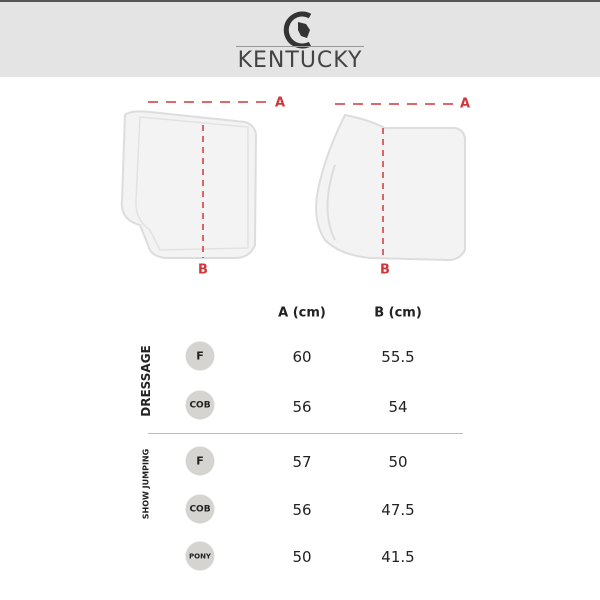 The width and height of the screenshot is (600, 600). Describe the element at coordinates (146, 381) in the screenshot. I see `group-label-dressage: DRESSAGE` at that location.